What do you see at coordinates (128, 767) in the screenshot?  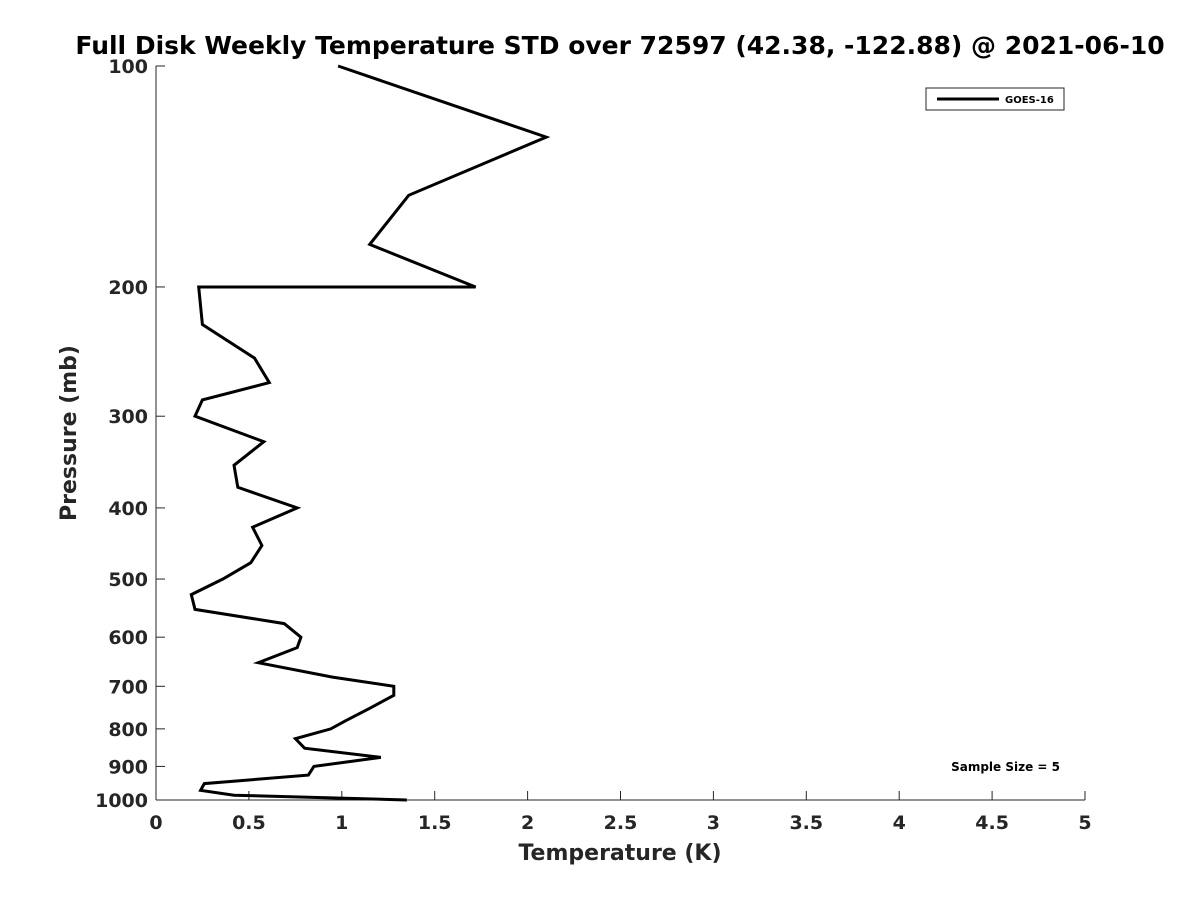 I see `y-tick-label: 900` at bounding box center [128, 767].